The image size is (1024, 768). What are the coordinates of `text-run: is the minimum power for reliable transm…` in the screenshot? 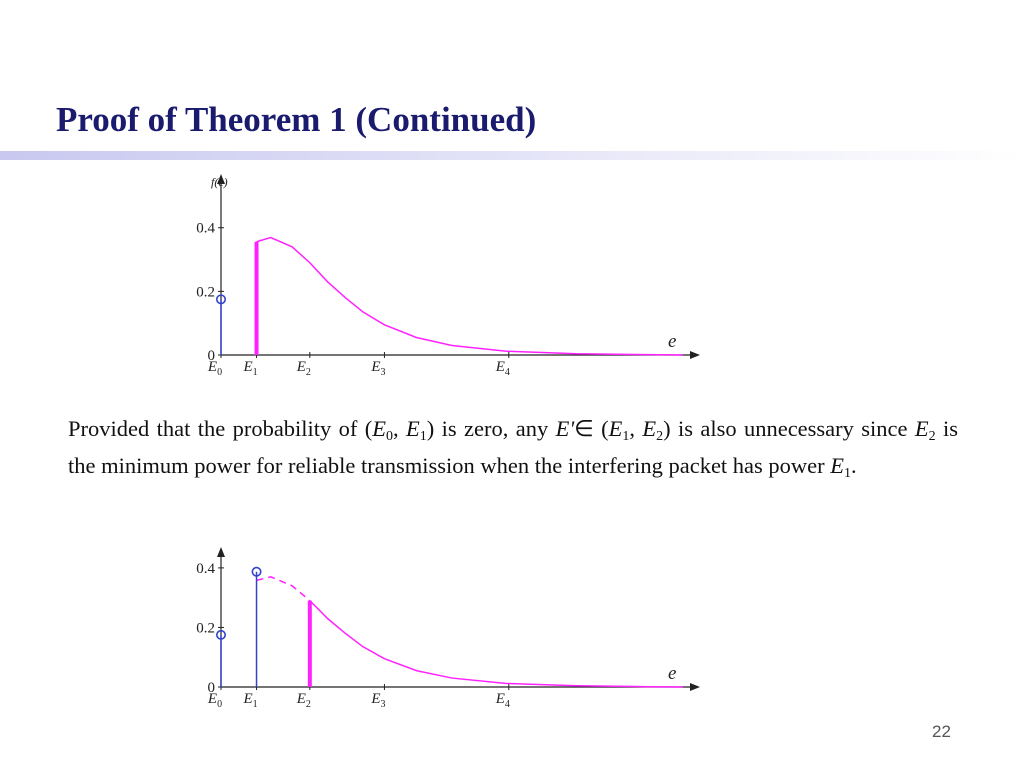 It's located at (513, 447).